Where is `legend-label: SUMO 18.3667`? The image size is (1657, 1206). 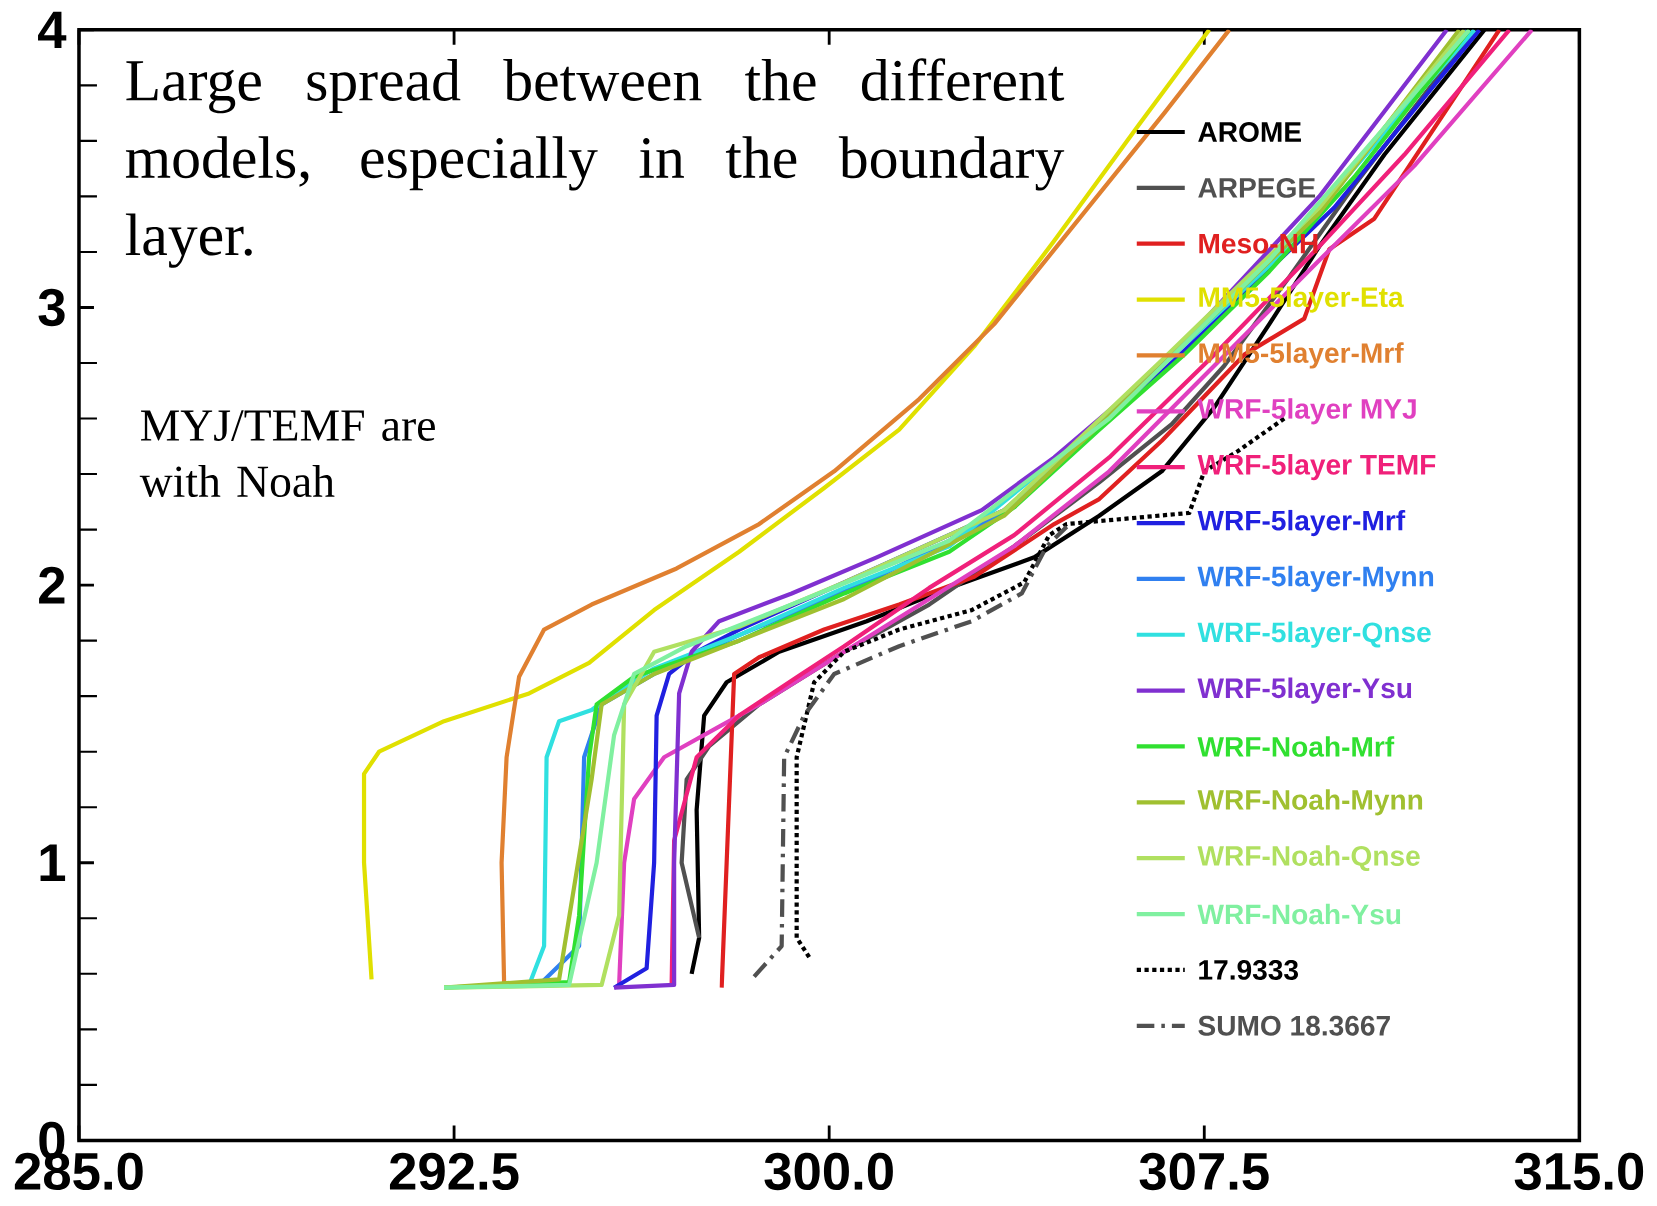
legend-label: SUMO 18.3667 is located at coordinates (1294, 1025).